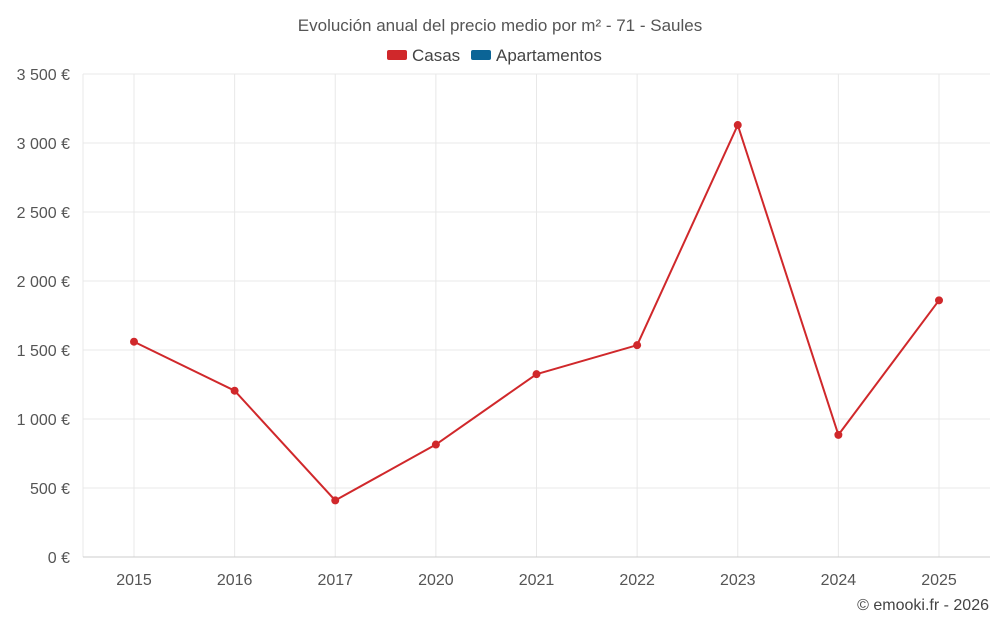 The width and height of the screenshot is (1000, 625). I want to click on credit-text: © emooki.fr - 2026, so click(923, 605).